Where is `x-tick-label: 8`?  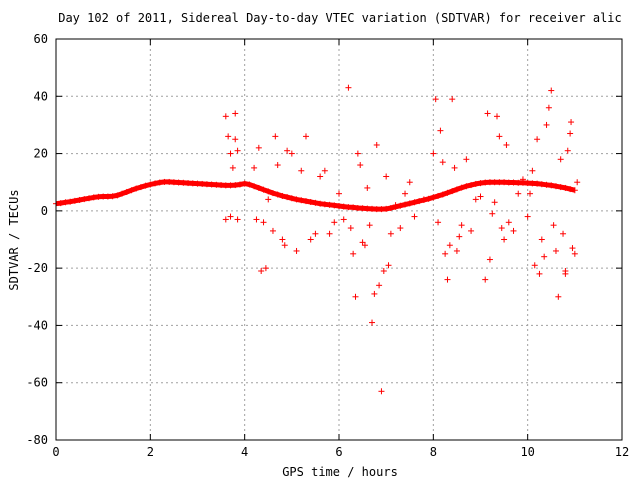
x-tick-label: 8 is located at coordinates (433, 452).